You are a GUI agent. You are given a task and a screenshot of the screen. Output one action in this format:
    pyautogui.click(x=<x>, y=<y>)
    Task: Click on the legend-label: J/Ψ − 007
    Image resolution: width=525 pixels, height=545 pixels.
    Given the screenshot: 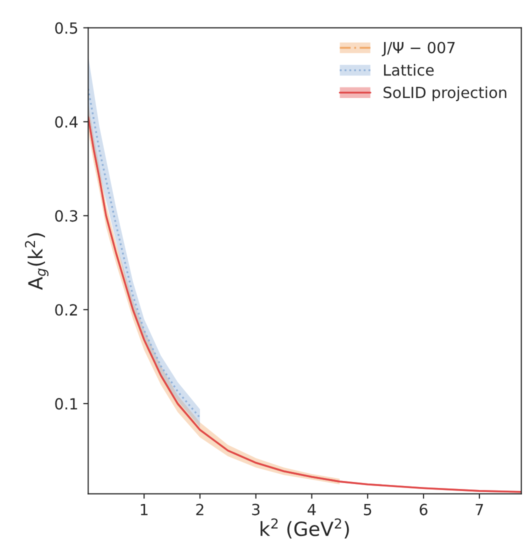 What is the action you would take?
    pyautogui.click(x=418, y=49)
    